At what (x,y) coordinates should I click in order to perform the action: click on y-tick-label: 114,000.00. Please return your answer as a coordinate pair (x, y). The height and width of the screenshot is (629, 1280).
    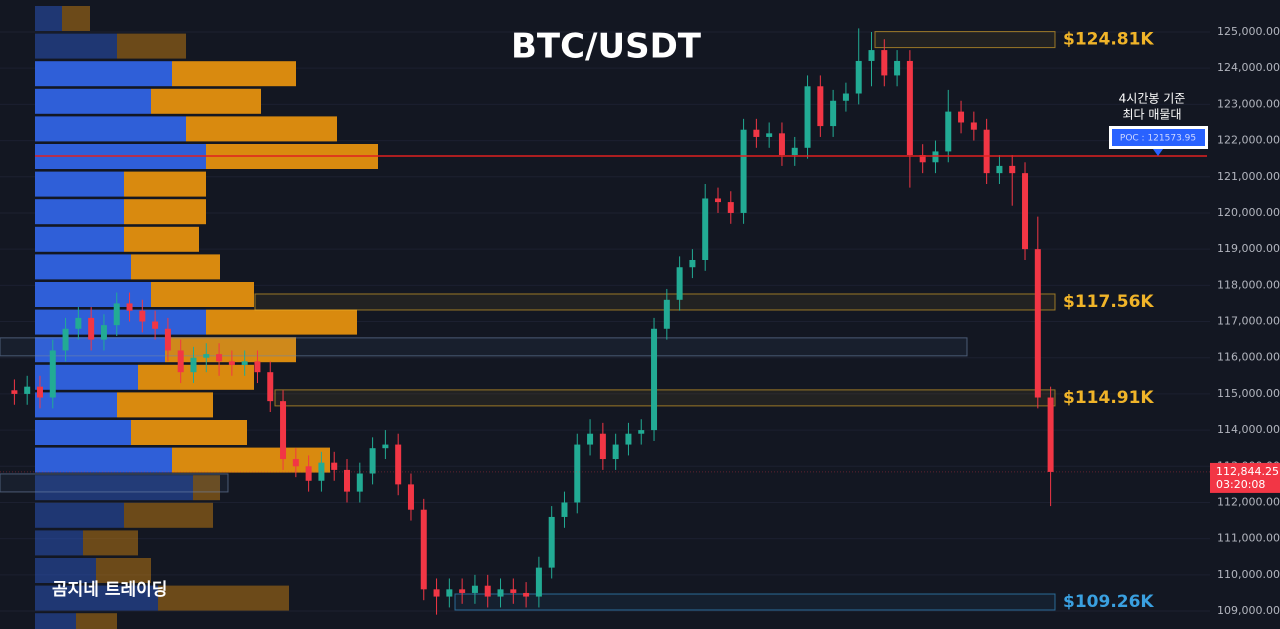
    Looking at the image, I should click on (1248, 429).